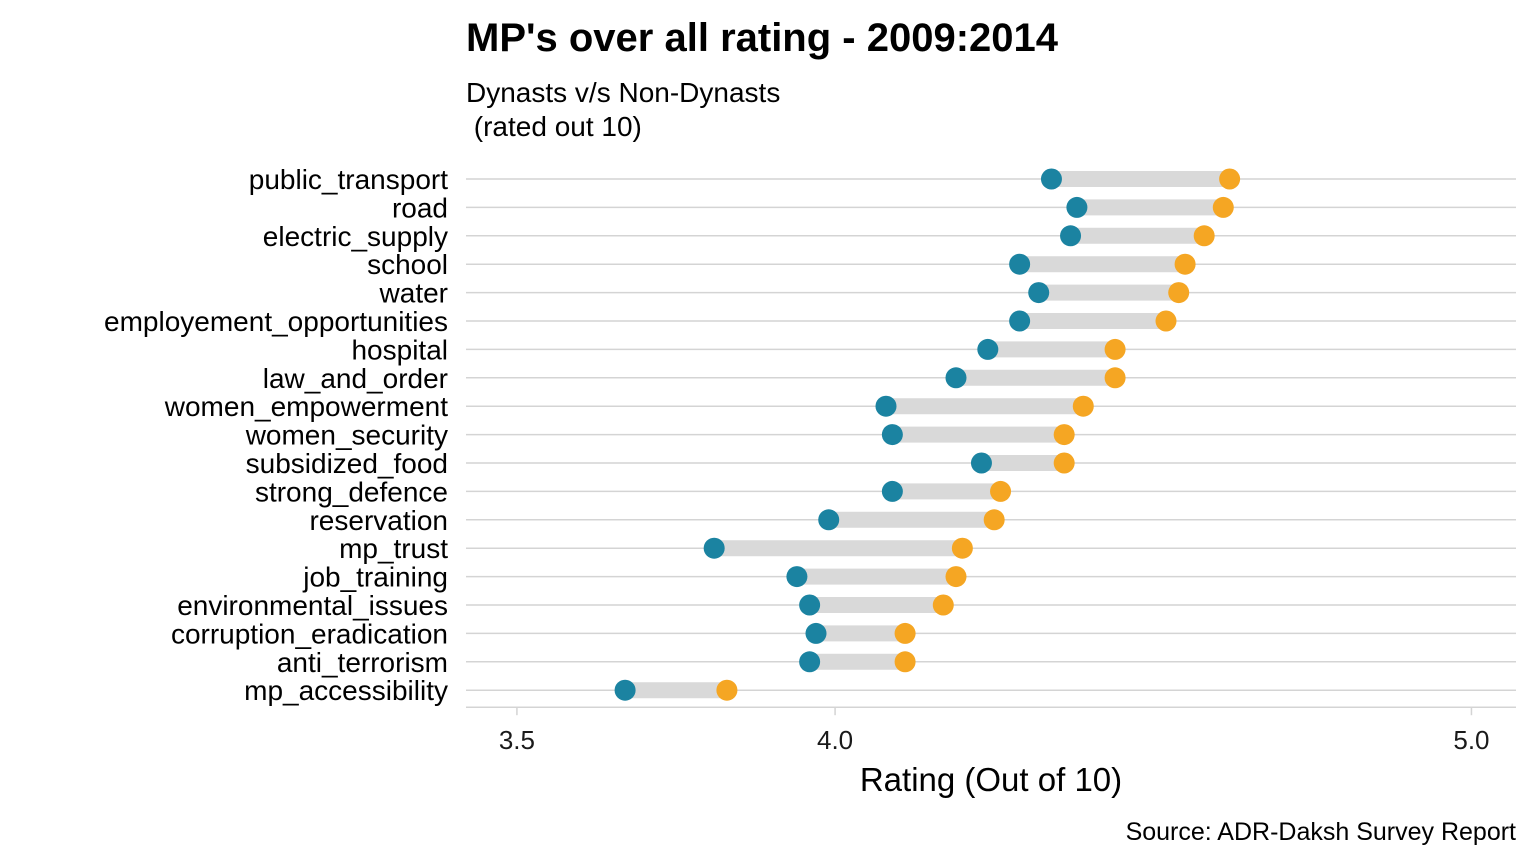  I want to click on point-high-hospital, so click(1115, 349).